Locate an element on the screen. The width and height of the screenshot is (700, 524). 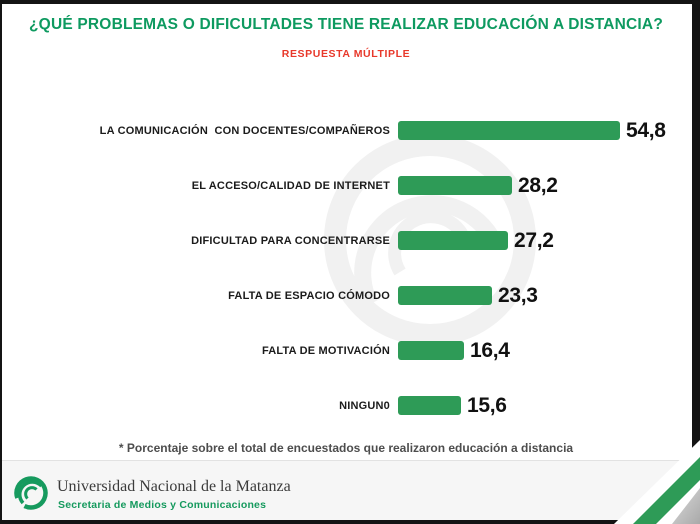
bar-value-label: 27,2 is located at coordinates (534, 240).